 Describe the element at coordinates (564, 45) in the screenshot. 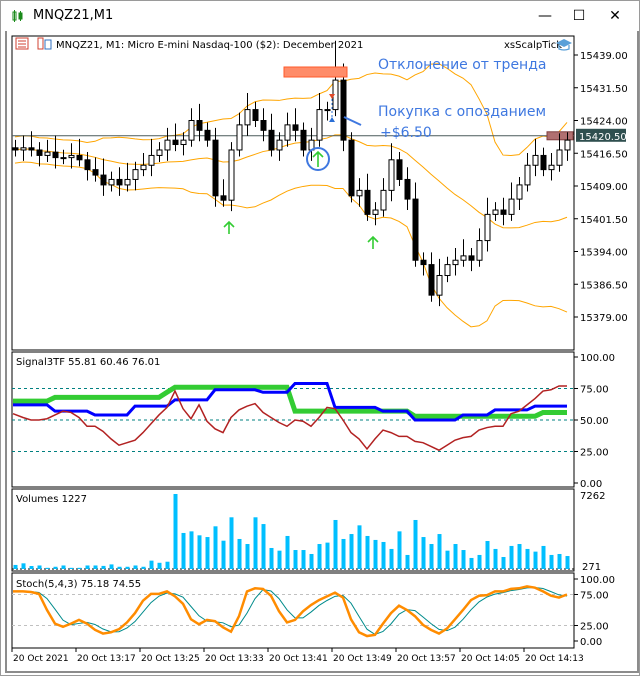

I see `expert-cap-icon` at that location.